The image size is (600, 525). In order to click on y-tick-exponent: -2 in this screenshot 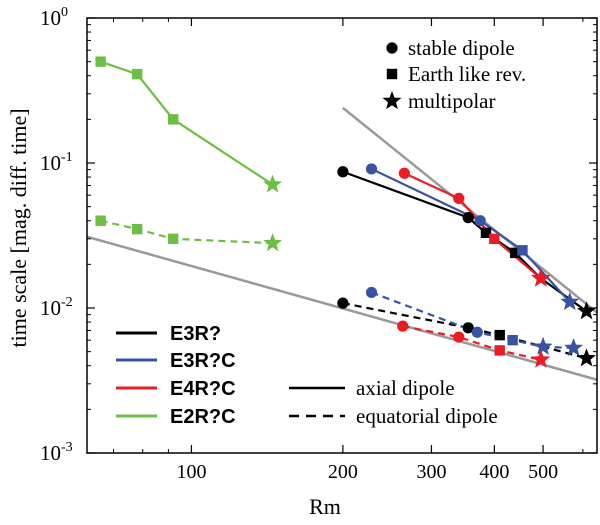, I will do `click(67, 302)`.